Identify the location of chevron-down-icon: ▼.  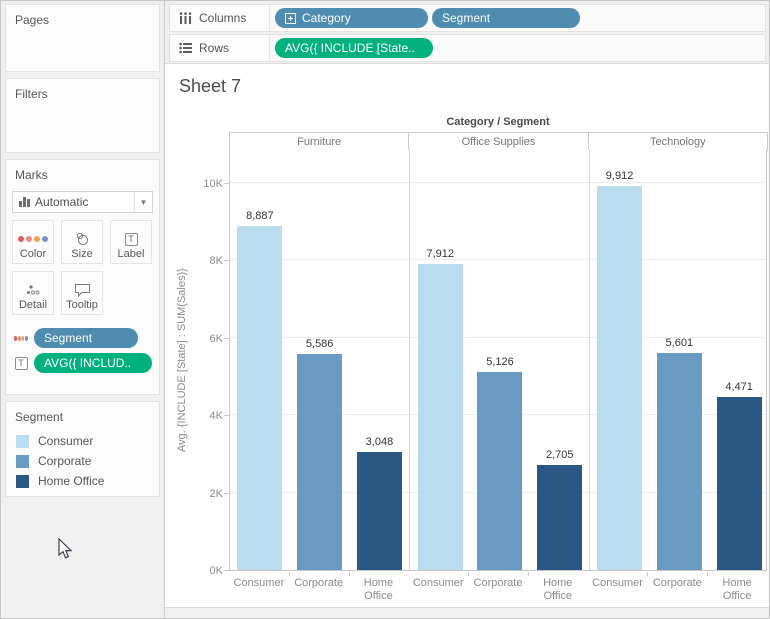
(143, 202).